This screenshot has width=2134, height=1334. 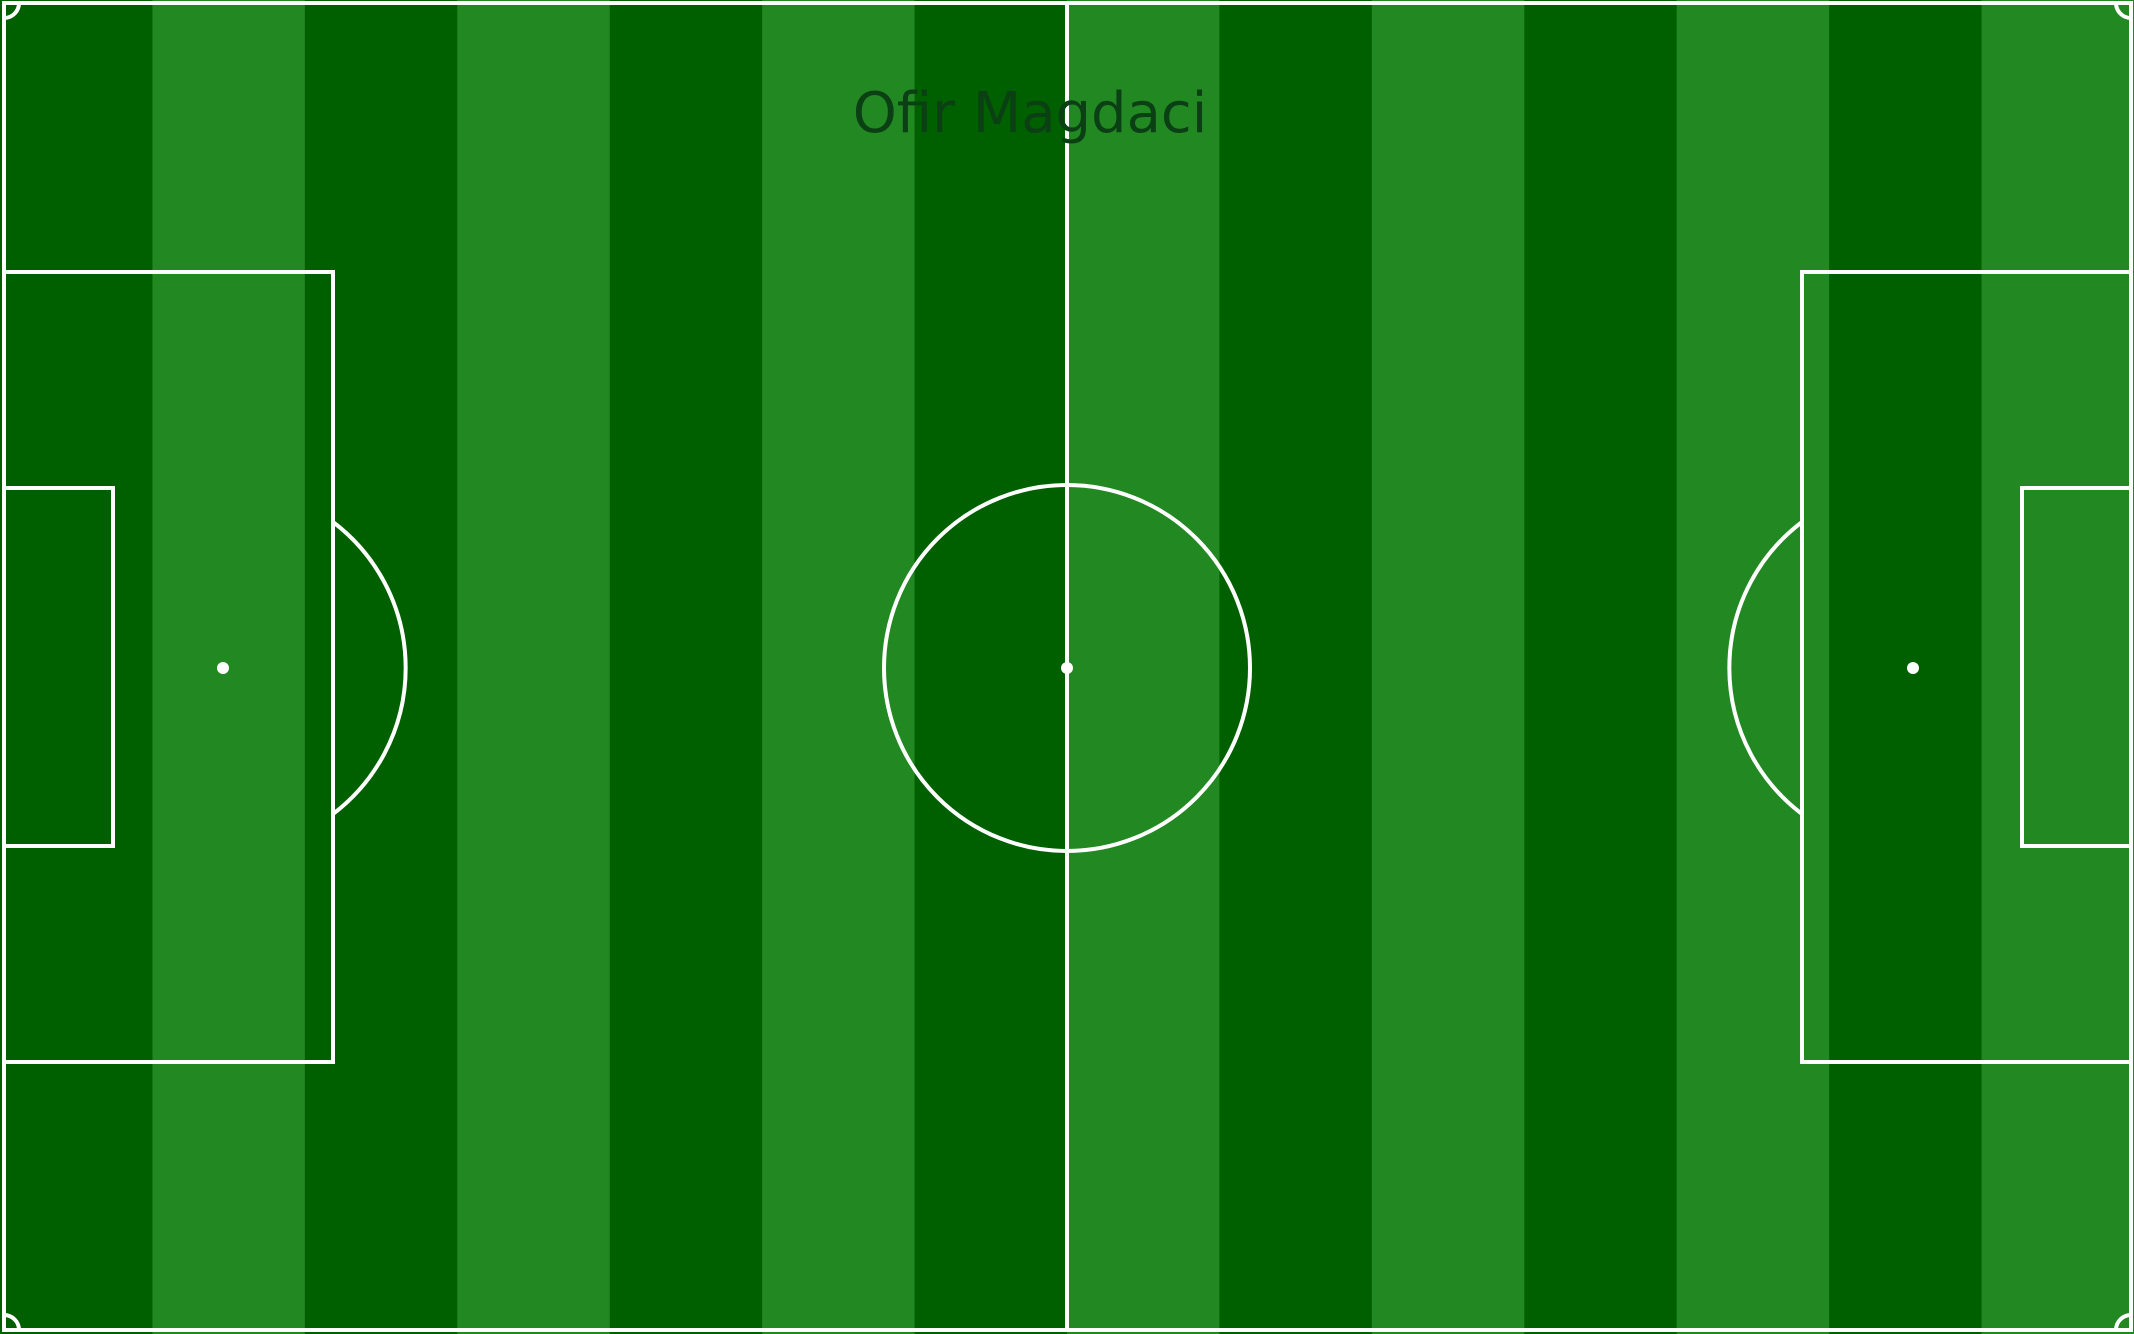 I want to click on left-goal-area, so click(x=58, y=667).